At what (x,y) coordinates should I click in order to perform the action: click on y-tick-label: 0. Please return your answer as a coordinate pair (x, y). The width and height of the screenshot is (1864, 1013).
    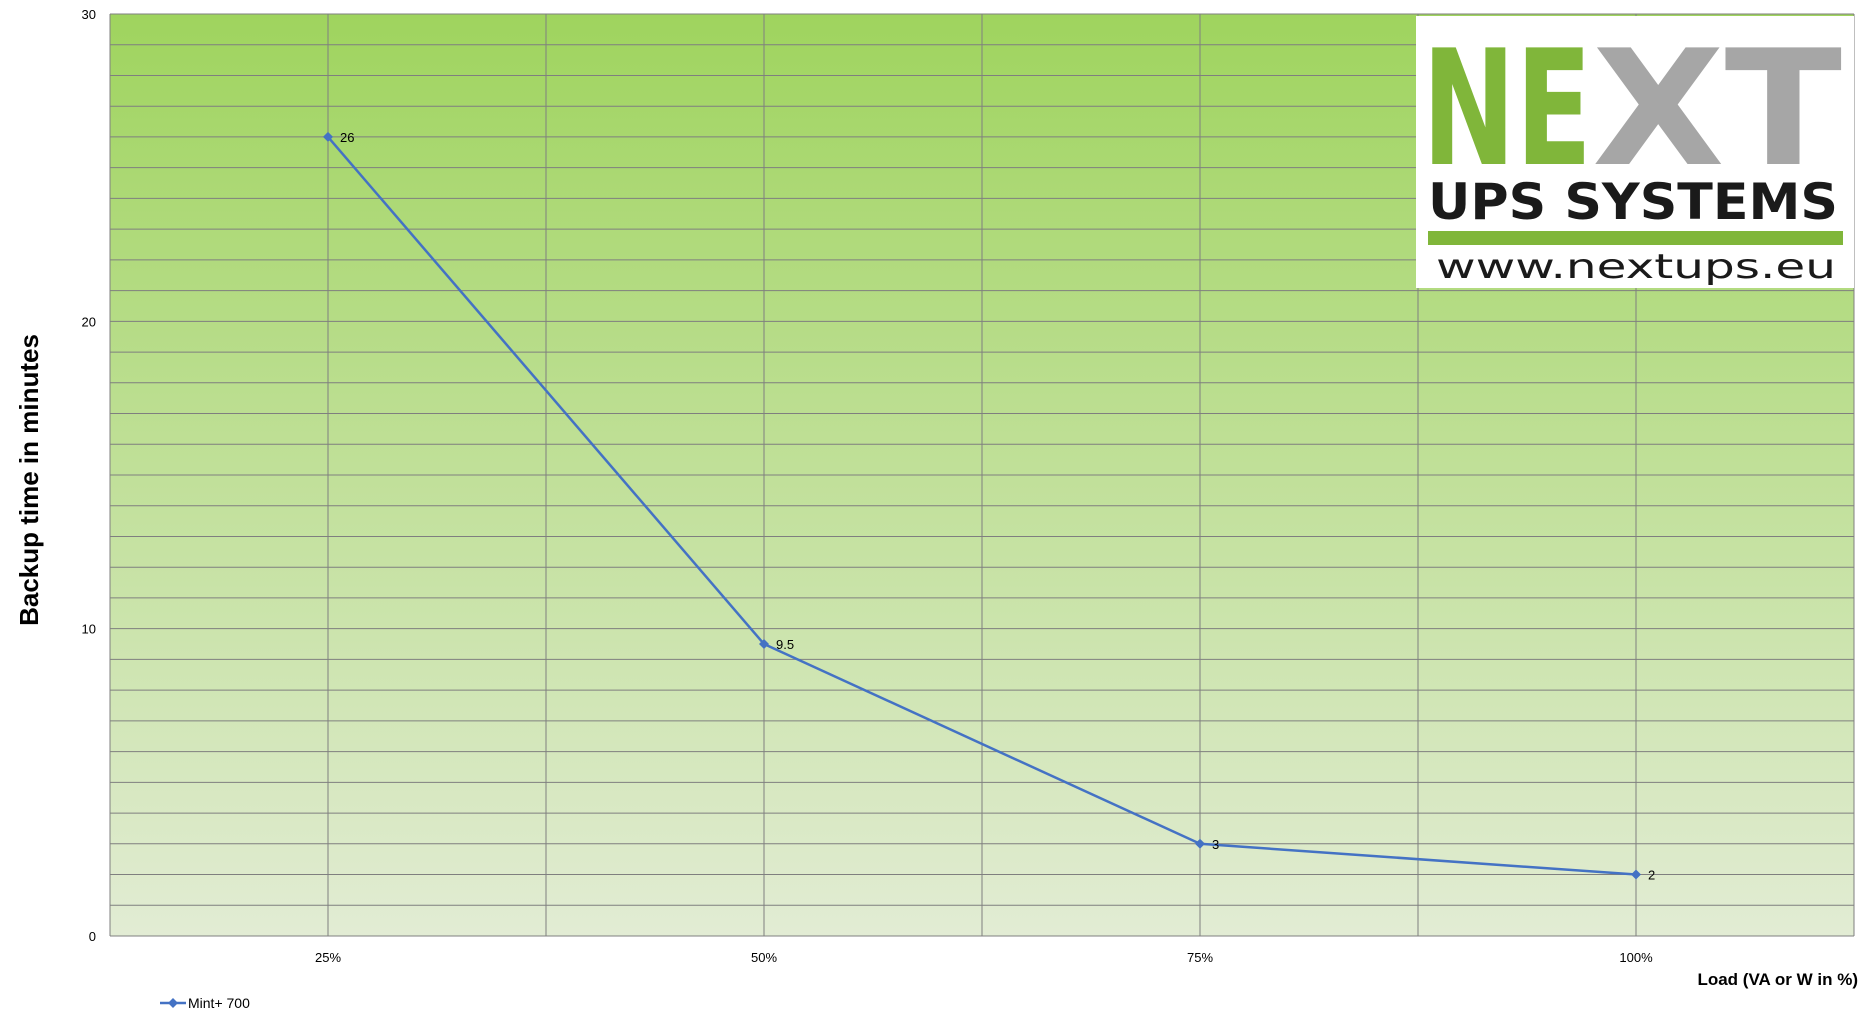
    Looking at the image, I should click on (92, 936).